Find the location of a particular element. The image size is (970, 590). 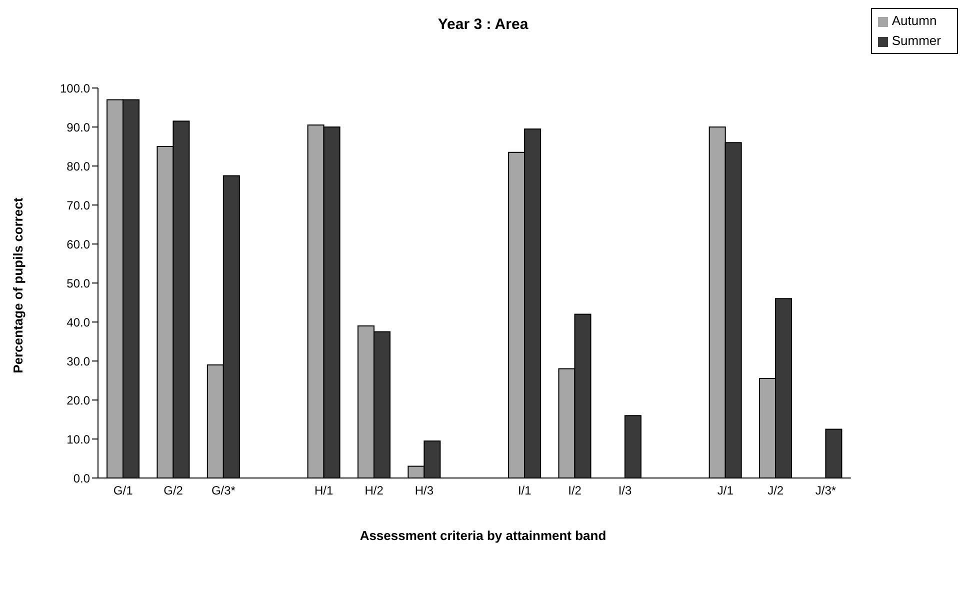

y-tick-label: 10.0 is located at coordinates (78, 439).